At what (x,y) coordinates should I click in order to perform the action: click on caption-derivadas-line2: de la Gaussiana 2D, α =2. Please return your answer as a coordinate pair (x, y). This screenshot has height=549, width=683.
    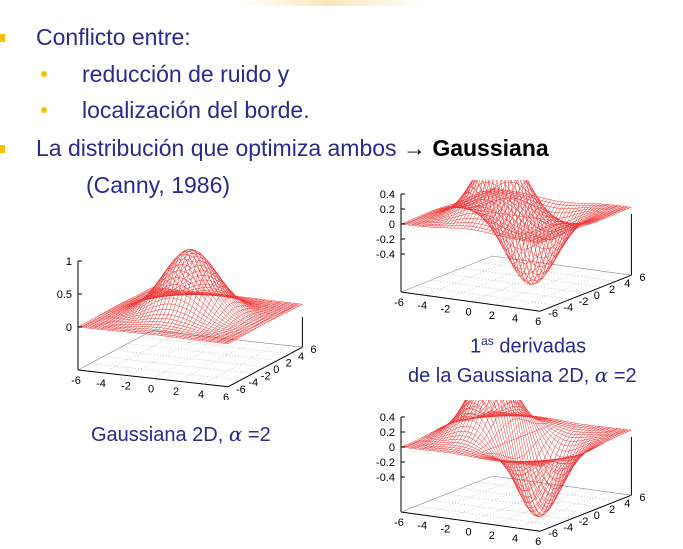
    Looking at the image, I should click on (522, 375).